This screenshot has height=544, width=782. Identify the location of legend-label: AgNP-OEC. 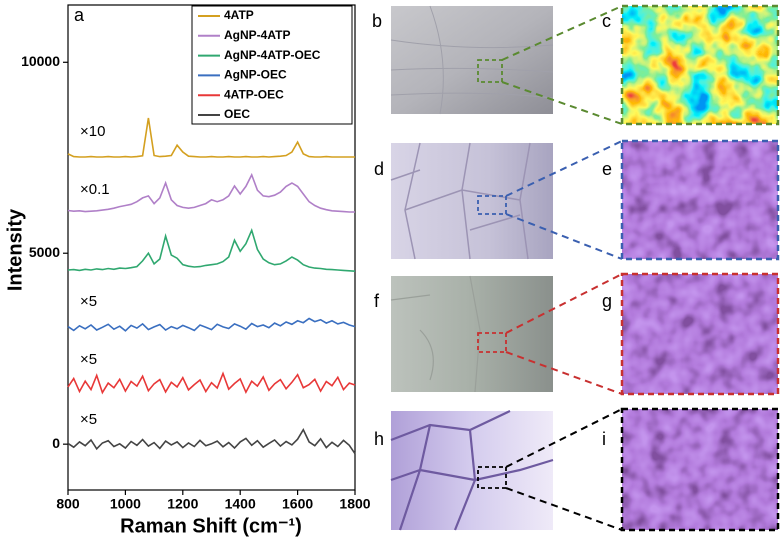
(255, 75).